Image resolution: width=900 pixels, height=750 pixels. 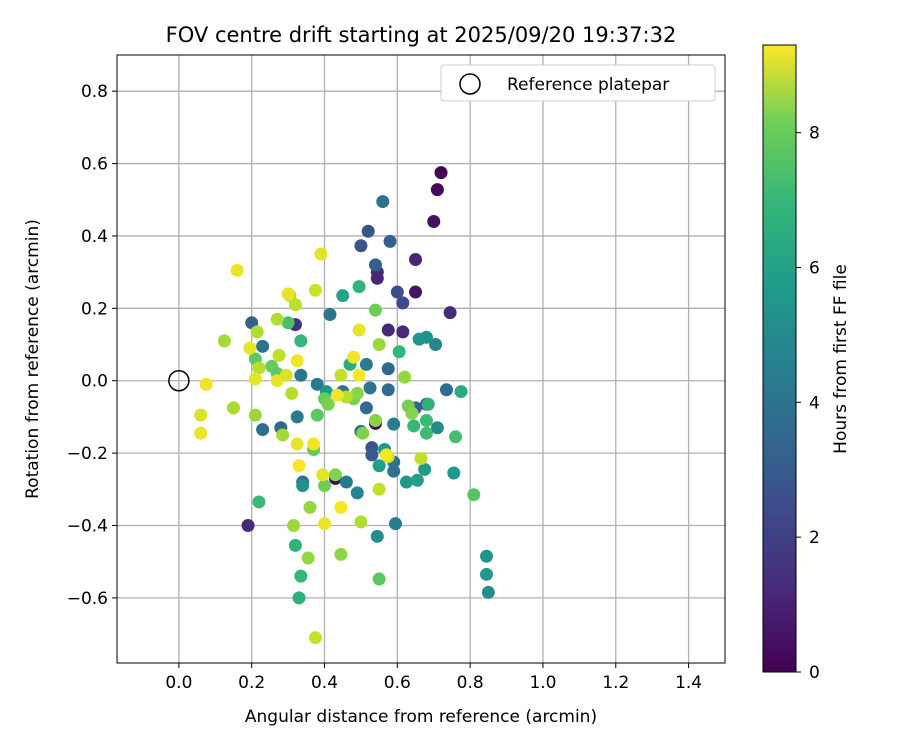 What do you see at coordinates (688, 683) in the screenshot?
I see `x-tick-label: 1.4` at bounding box center [688, 683].